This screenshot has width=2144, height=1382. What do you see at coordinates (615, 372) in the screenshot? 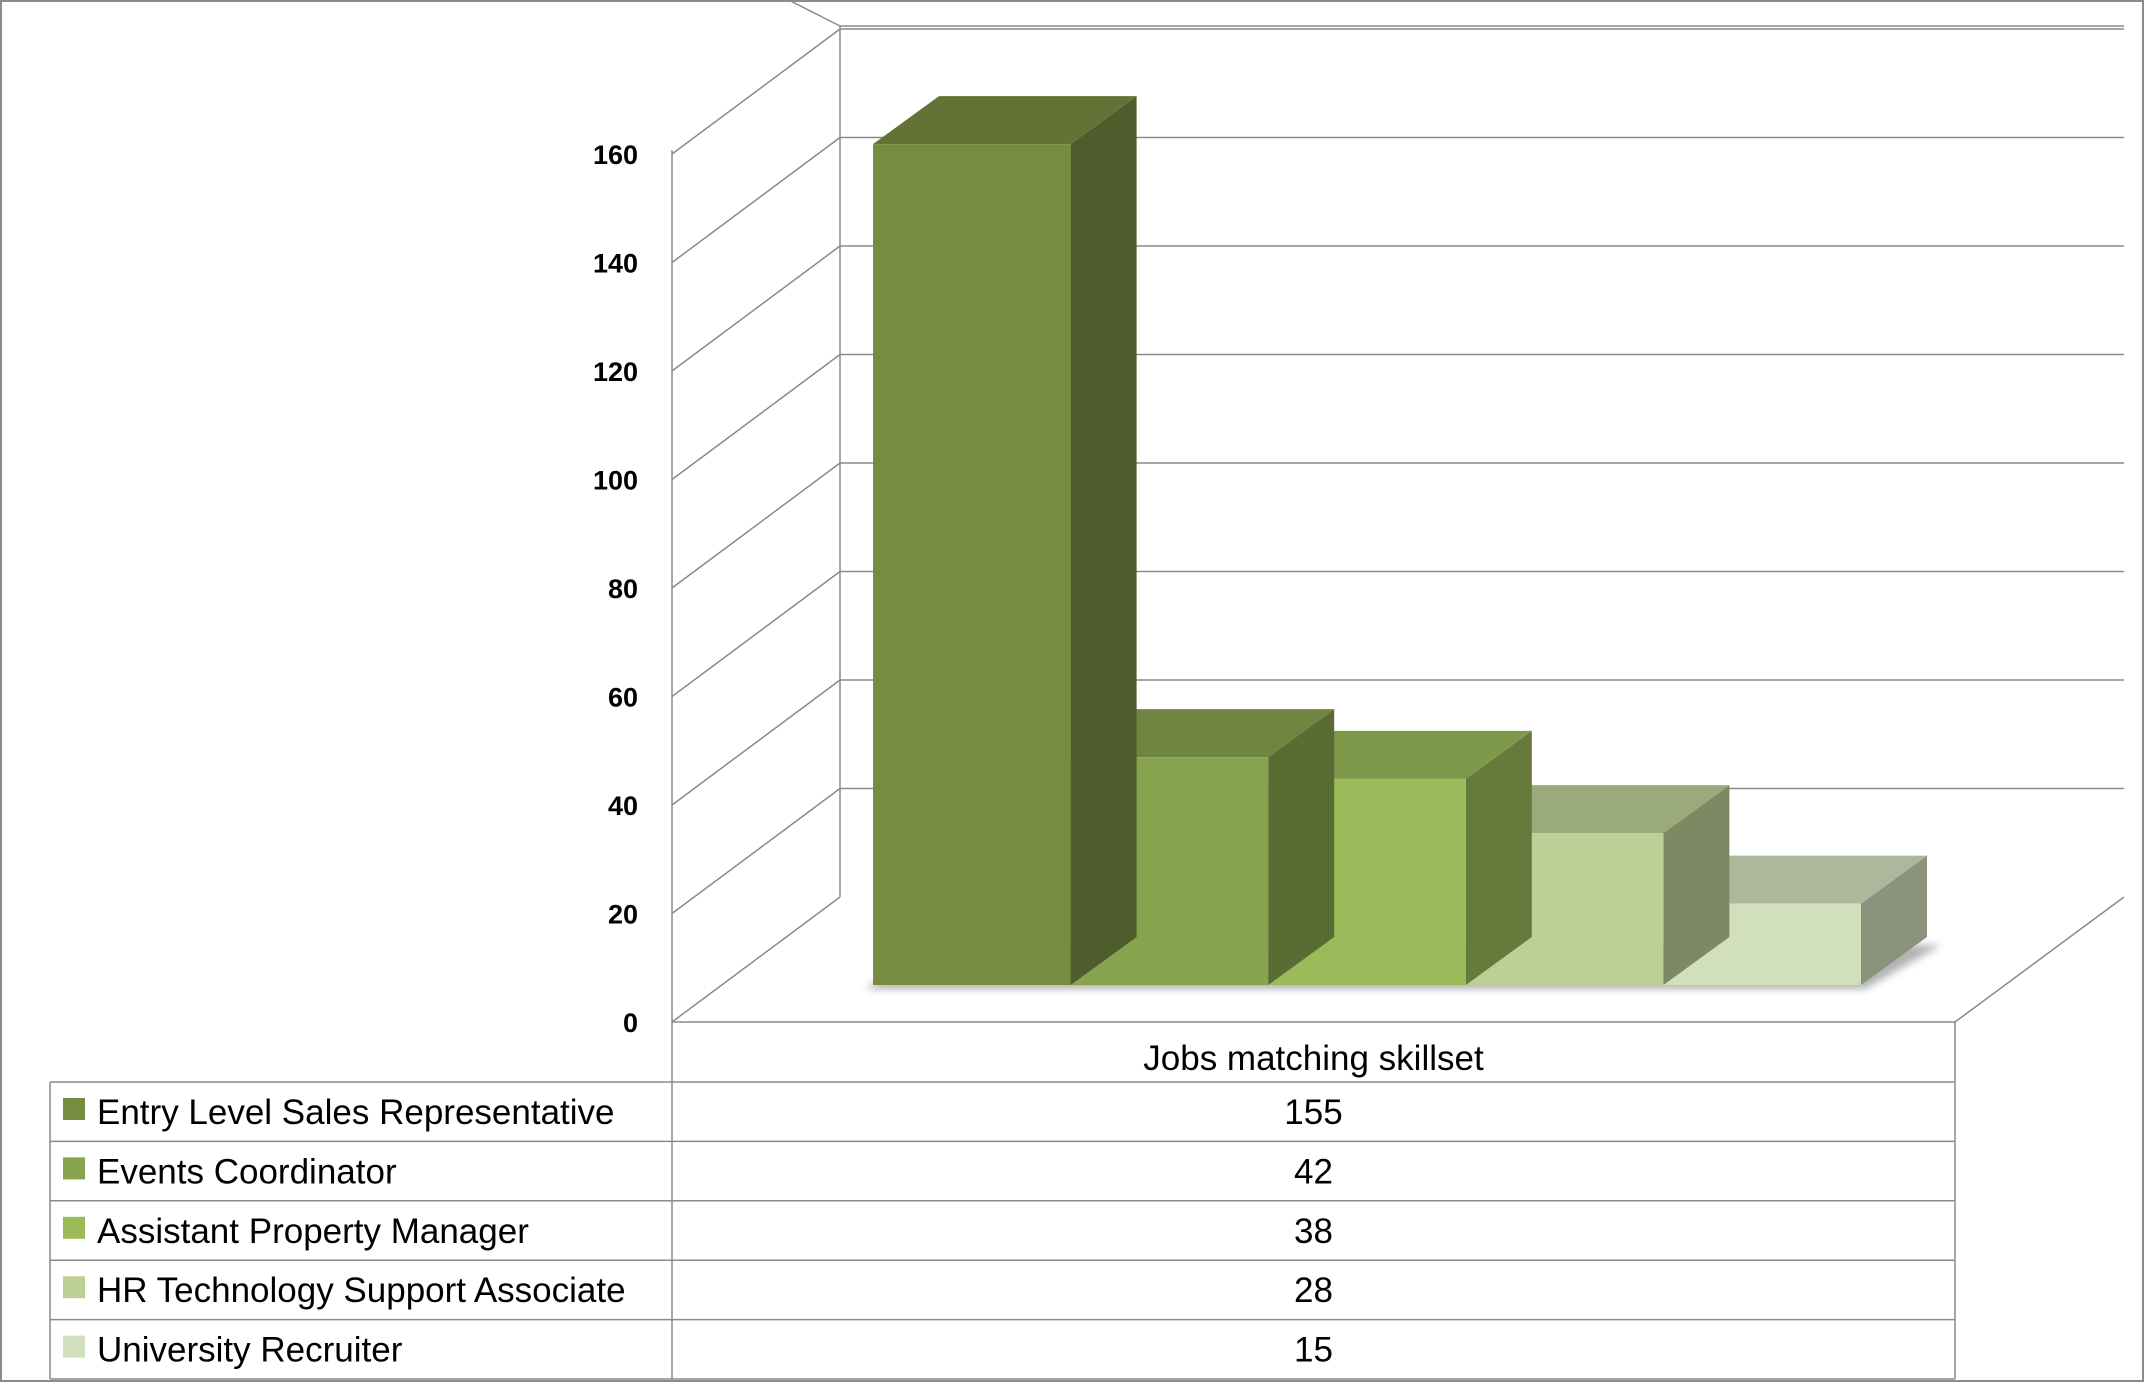
I see `y-tick-label: 120` at bounding box center [615, 372].